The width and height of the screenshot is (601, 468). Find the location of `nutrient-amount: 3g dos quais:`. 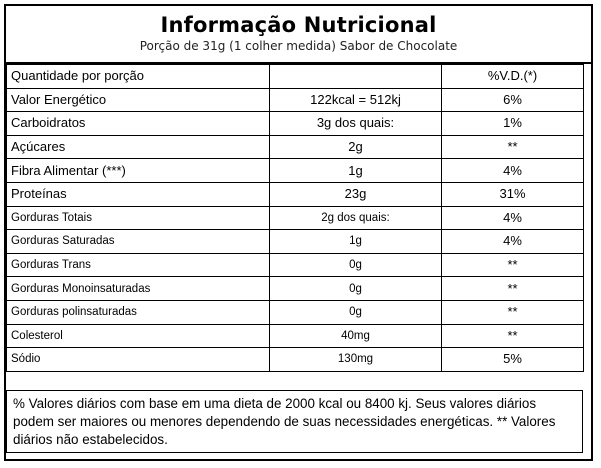

nutrient-amount: 3g dos quais: is located at coordinates (355, 123).